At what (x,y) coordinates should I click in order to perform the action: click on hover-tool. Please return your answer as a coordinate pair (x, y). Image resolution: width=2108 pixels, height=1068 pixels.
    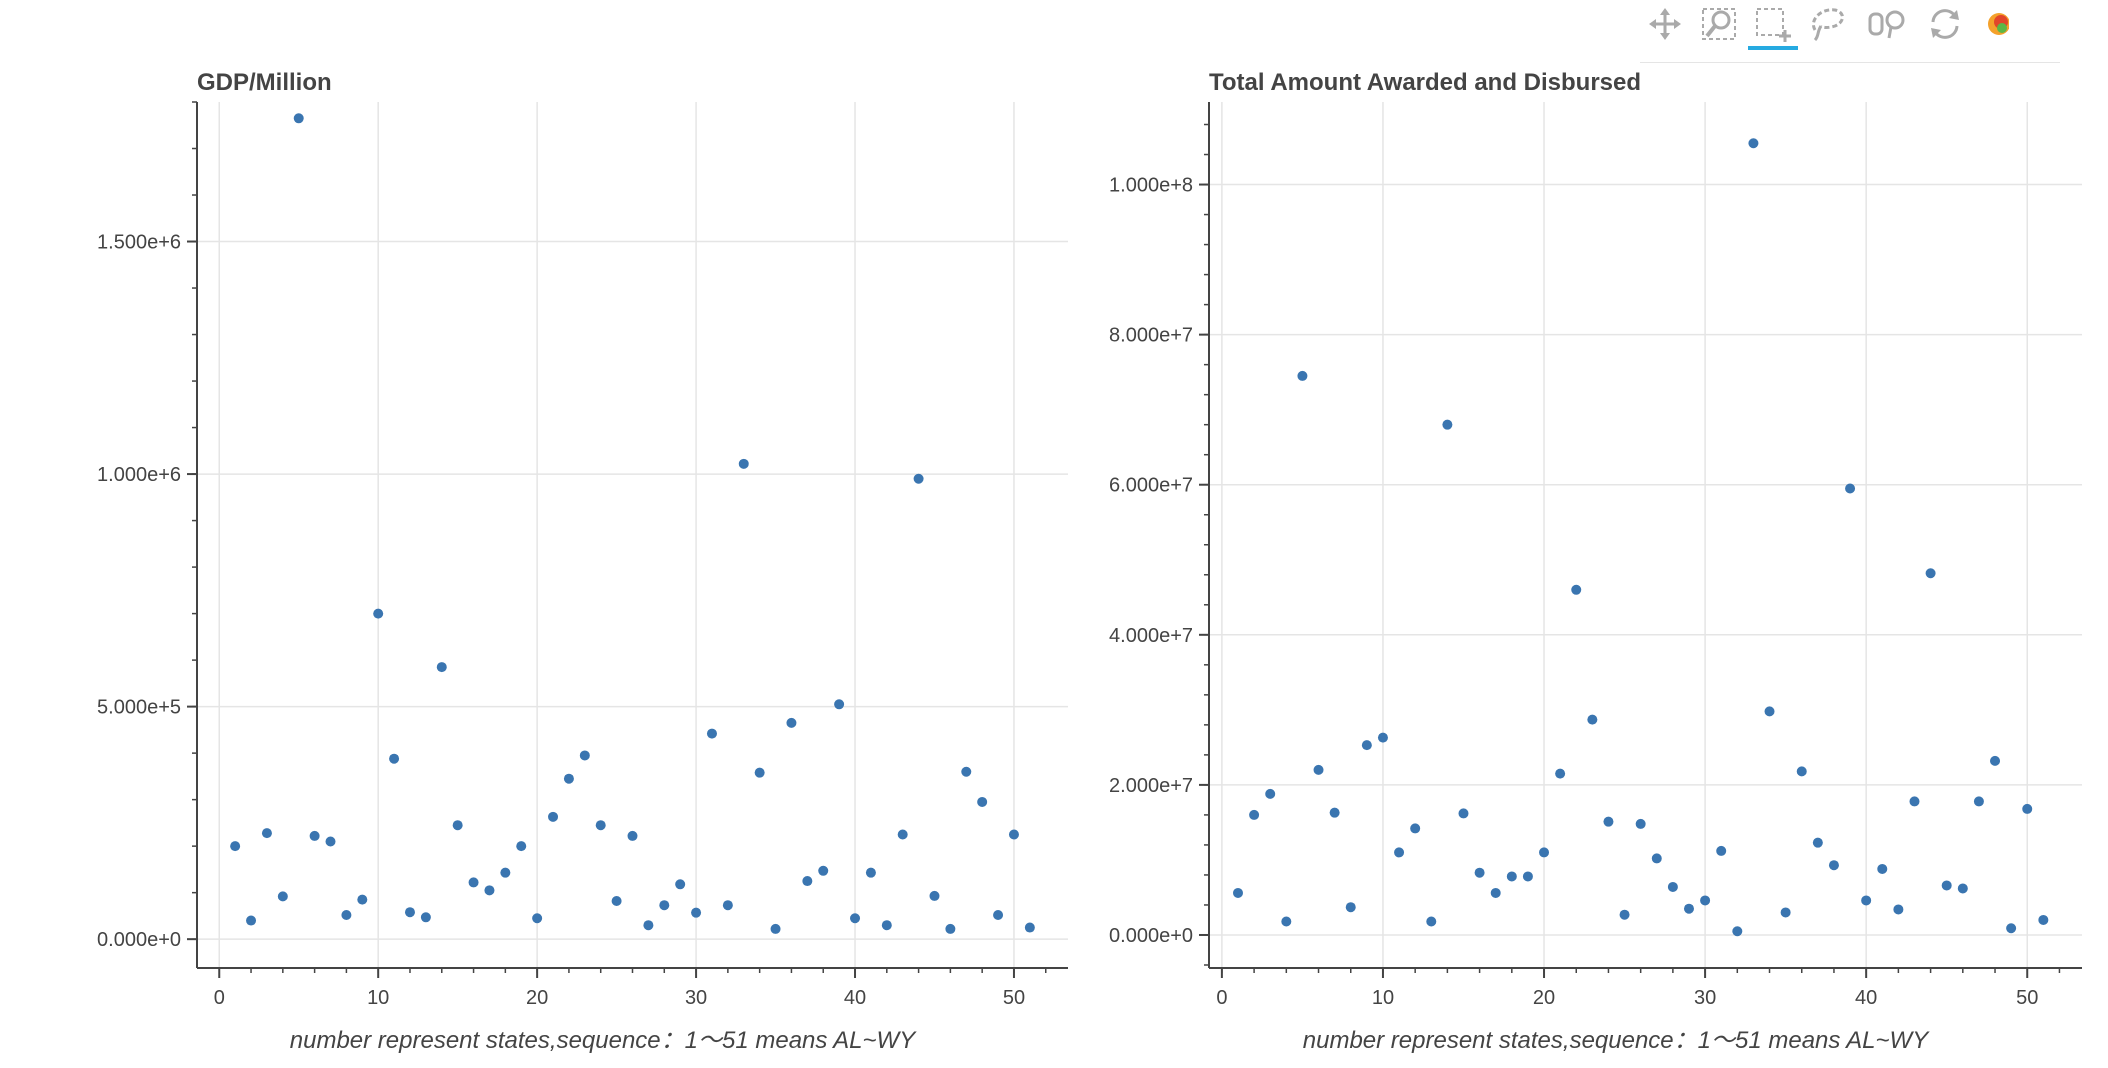
    Looking at the image, I should click on (1887, 23).